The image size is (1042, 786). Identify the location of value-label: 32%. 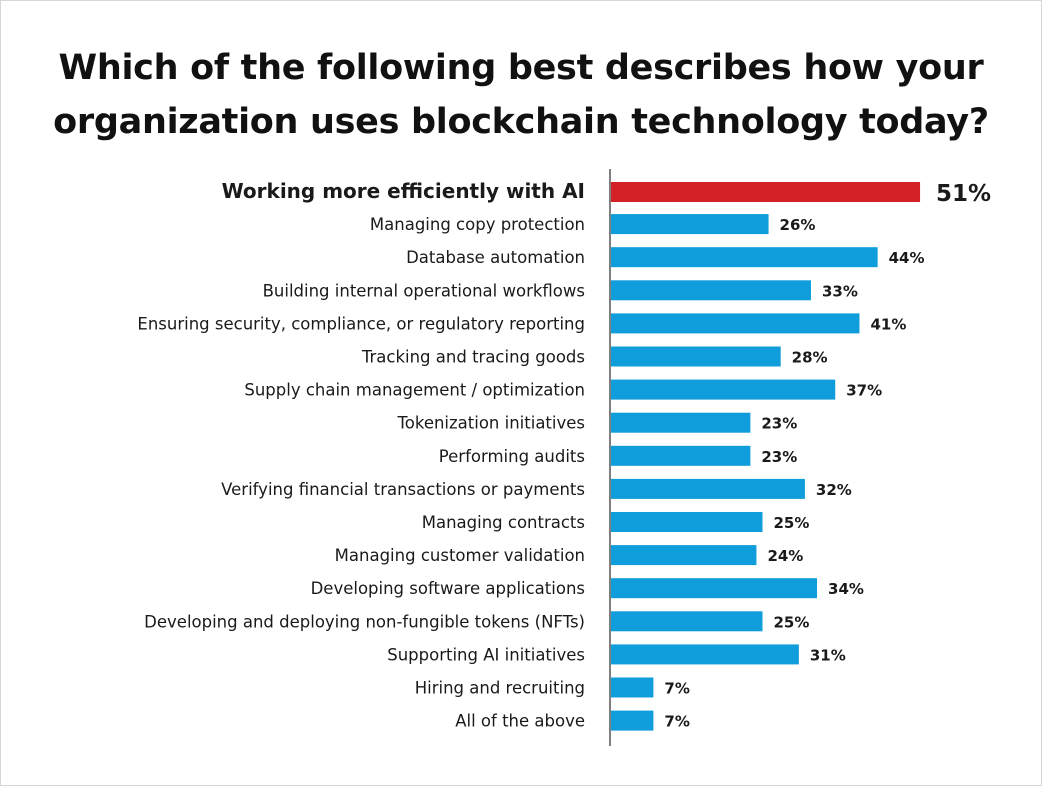
(834, 490).